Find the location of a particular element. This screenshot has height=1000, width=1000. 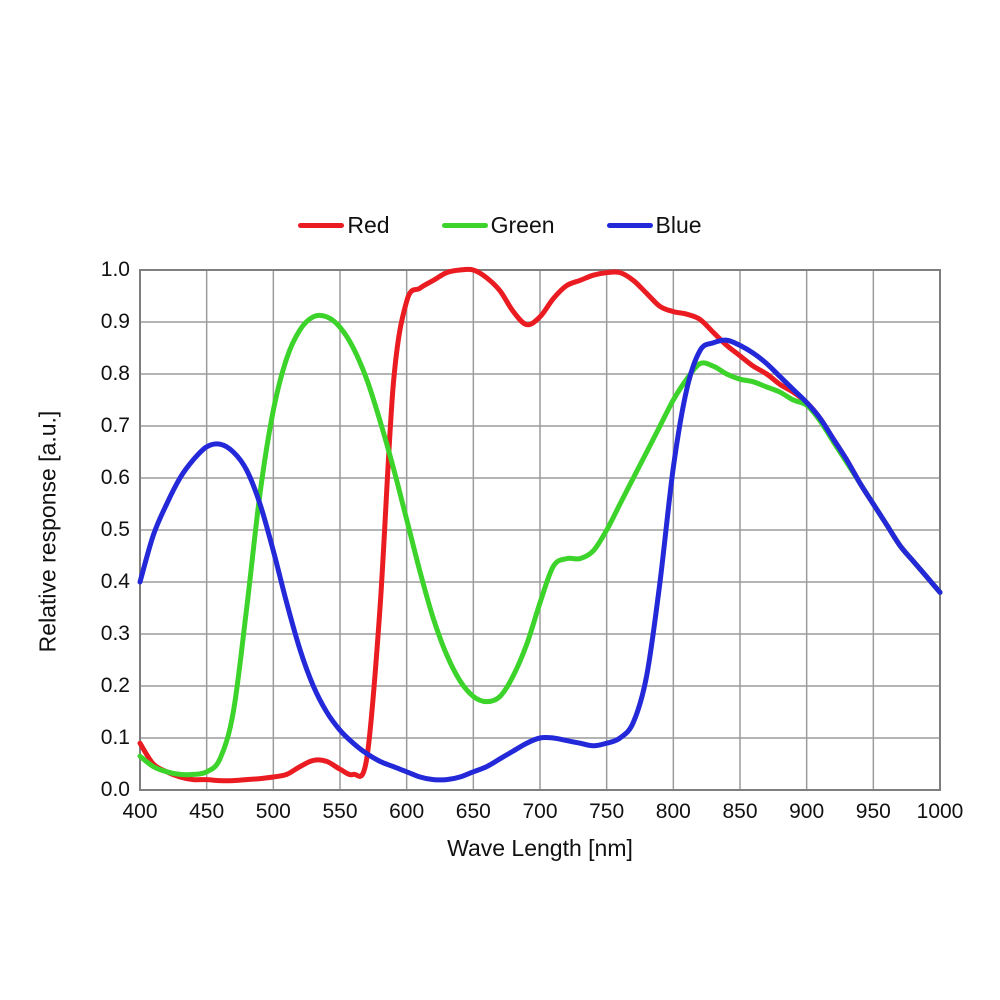

x-tick-label: 550 is located at coordinates (340, 811).